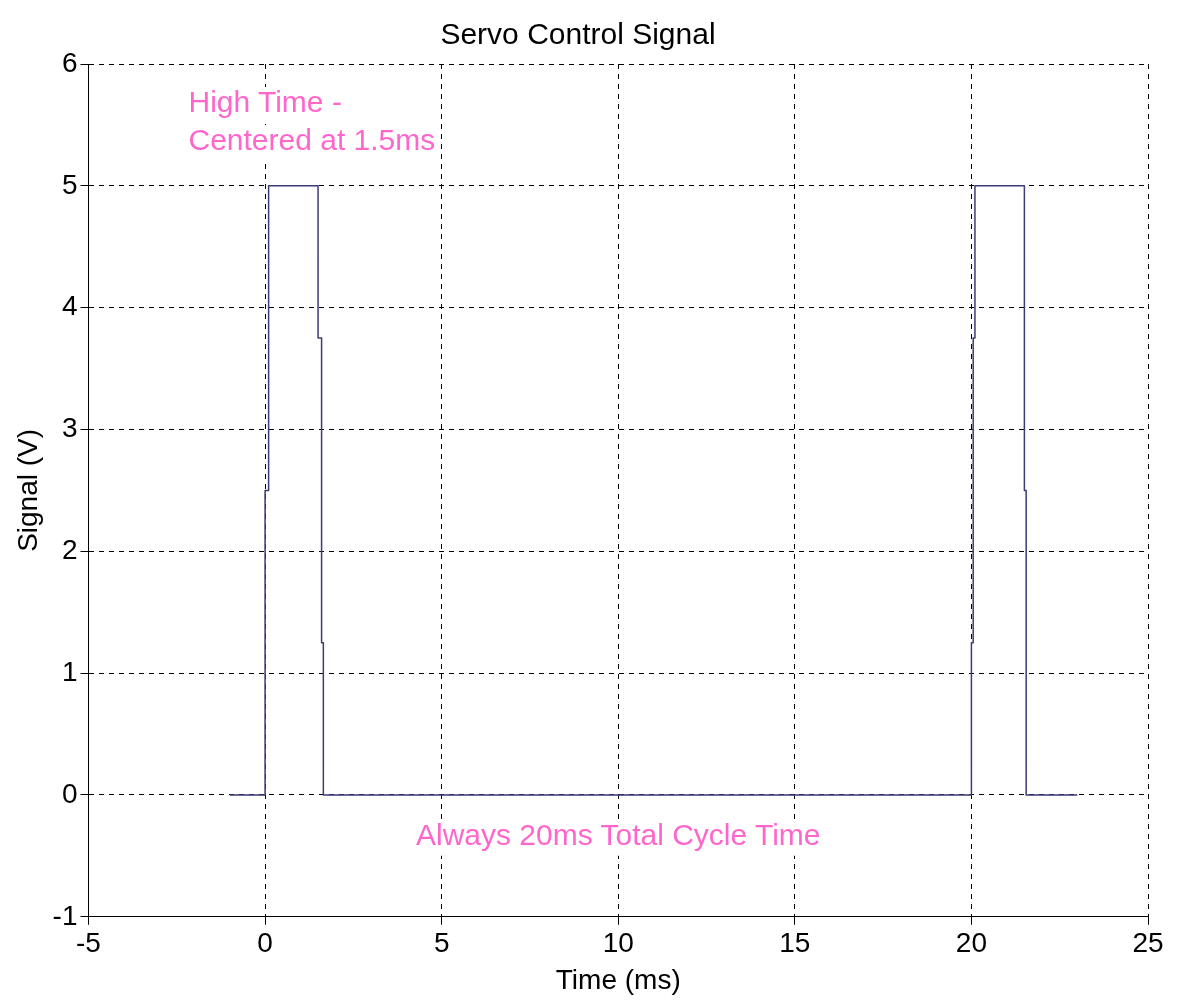 Image resolution: width=1179 pixels, height=1008 pixels. What do you see at coordinates (69, 671) in the screenshot?
I see `y-tick-label: 1` at bounding box center [69, 671].